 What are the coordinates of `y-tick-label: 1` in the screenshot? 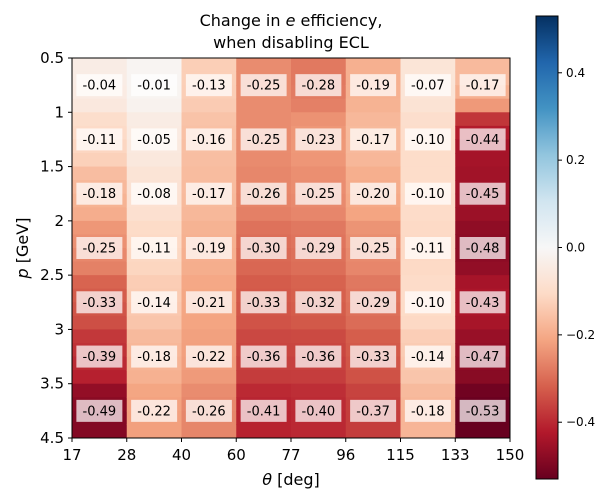 It's located at (59, 112).